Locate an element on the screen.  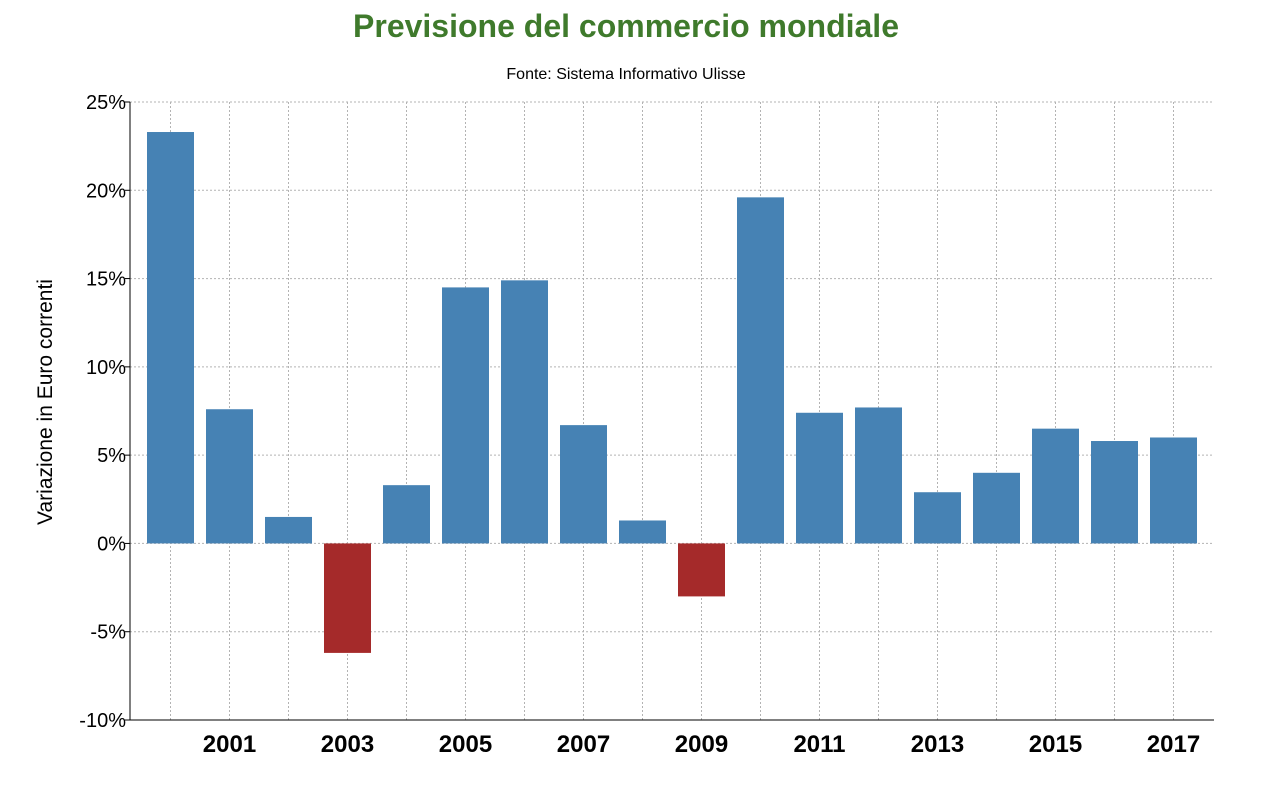
y-tick-label: 5% is located at coordinates (111, 456).